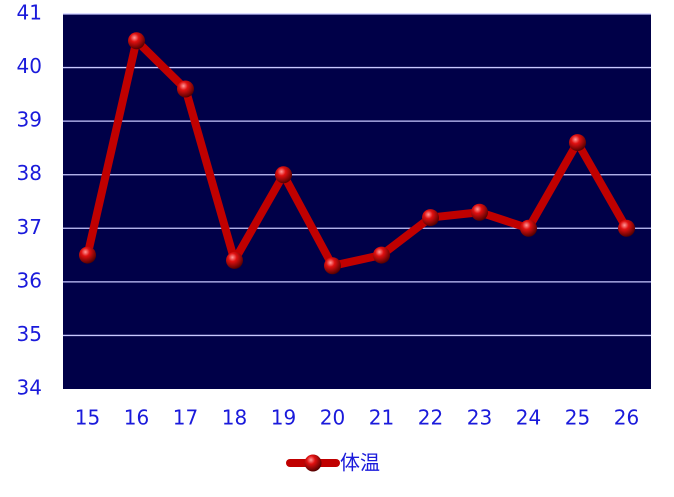  Describe the element at coordinates (234, 418) in the screenshot. I see `x-tick-label: 18` at that location.